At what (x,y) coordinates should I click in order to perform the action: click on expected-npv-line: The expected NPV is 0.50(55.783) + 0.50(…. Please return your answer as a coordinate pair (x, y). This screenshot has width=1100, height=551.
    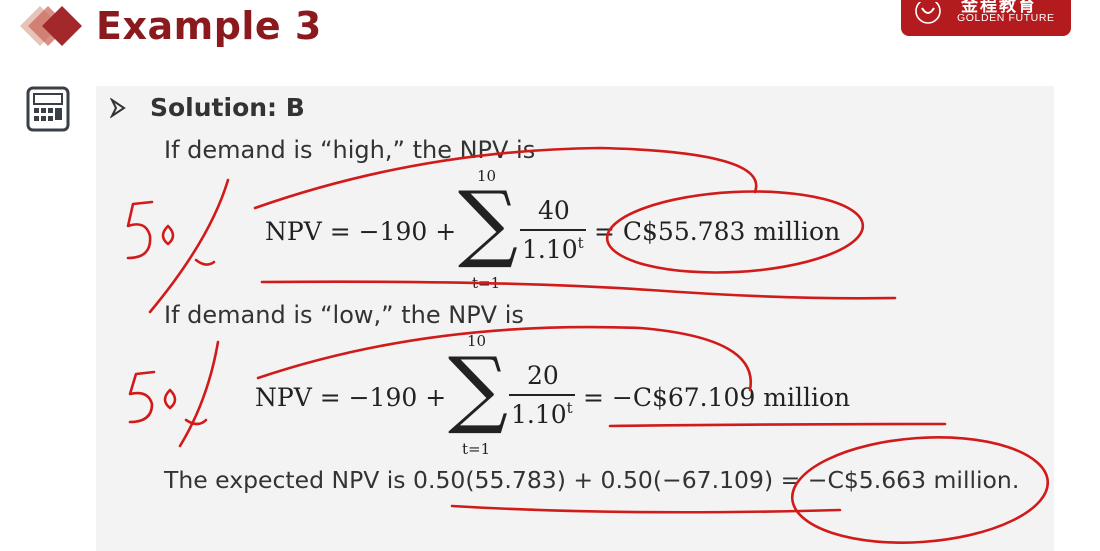
    Looking at the image, I should click on (592, 480).